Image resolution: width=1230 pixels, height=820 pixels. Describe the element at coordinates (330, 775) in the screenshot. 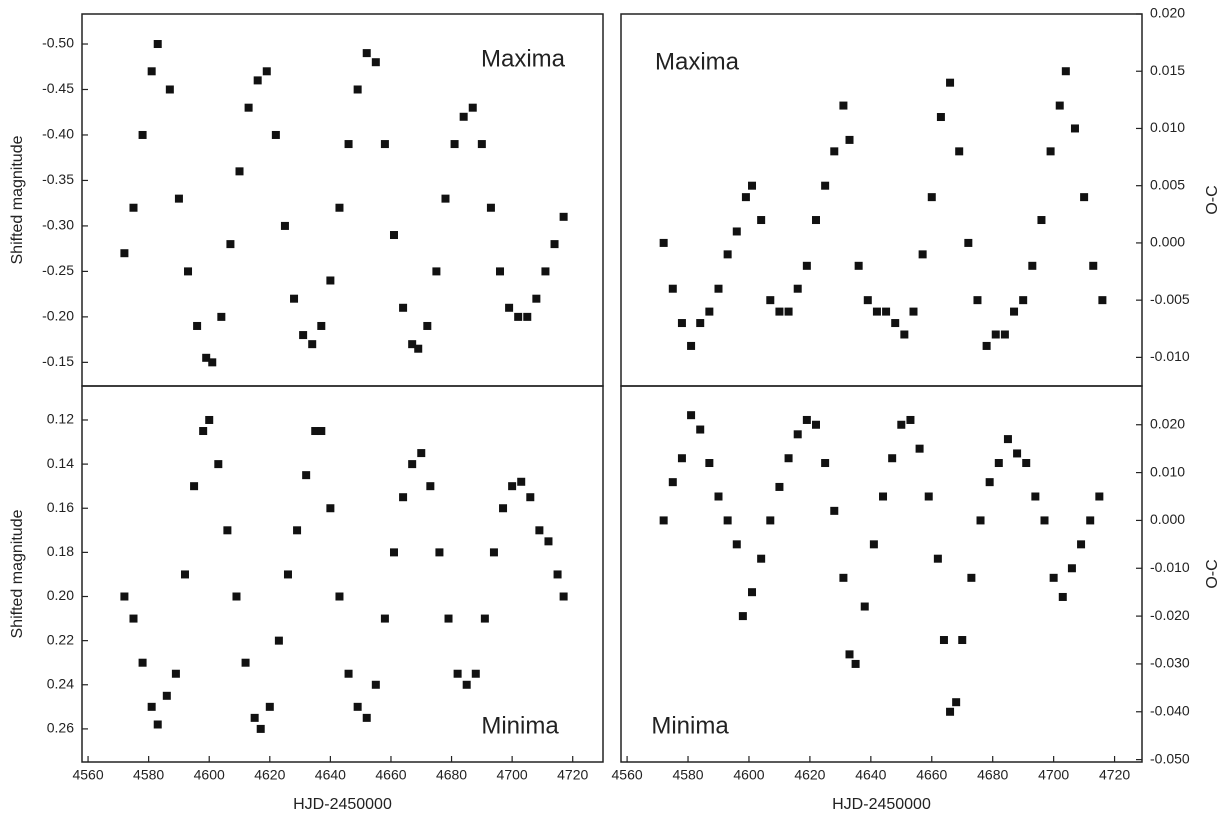

I see `x-tick-label: 4640` at that location.